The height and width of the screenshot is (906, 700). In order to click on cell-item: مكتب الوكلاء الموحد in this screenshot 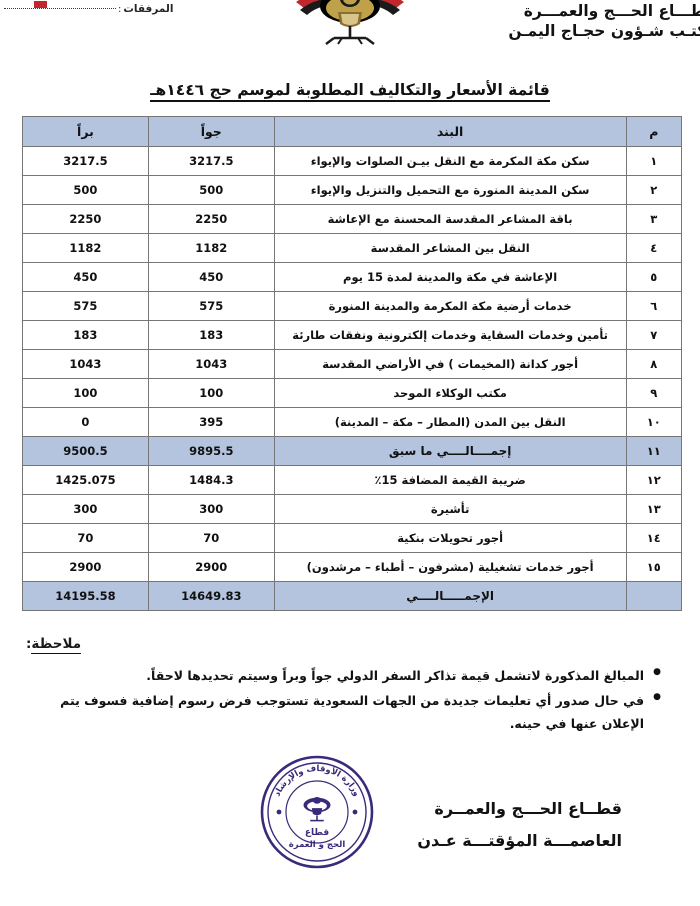, I will do `click(450, 393)`.